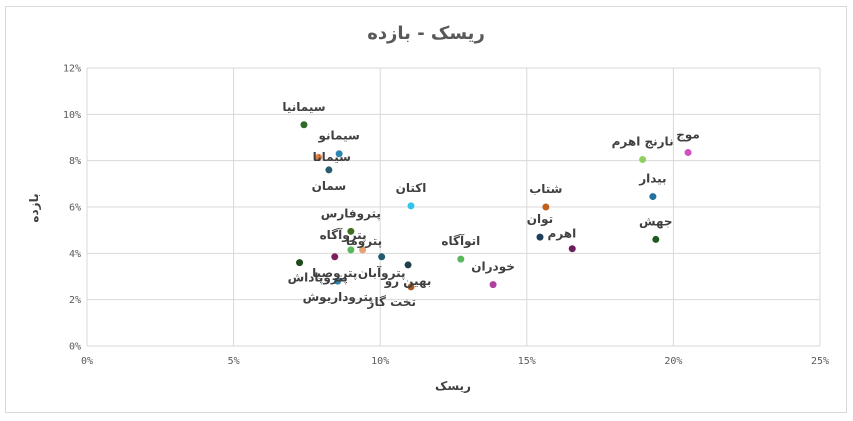 The height and width of the screenshot is (421, 853). Describe the element at coordinates (351, 213) in the screenshot. I see `point-label: پتروفارس` at that location.